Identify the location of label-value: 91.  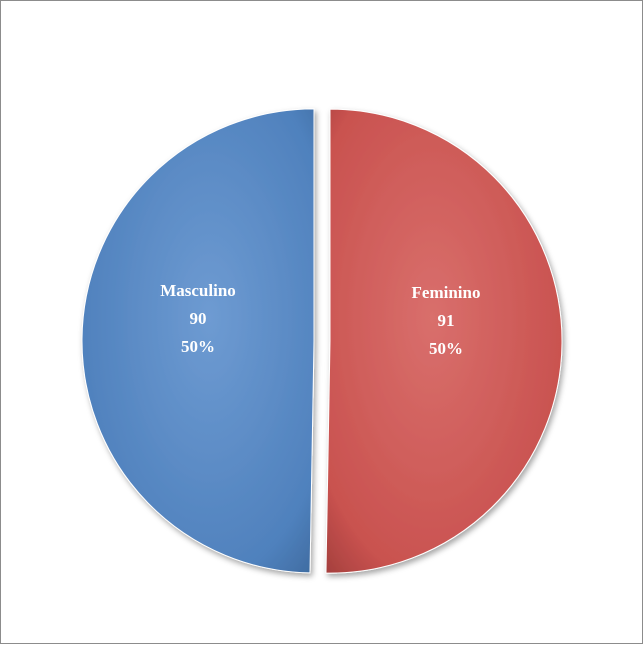
(445, 320).